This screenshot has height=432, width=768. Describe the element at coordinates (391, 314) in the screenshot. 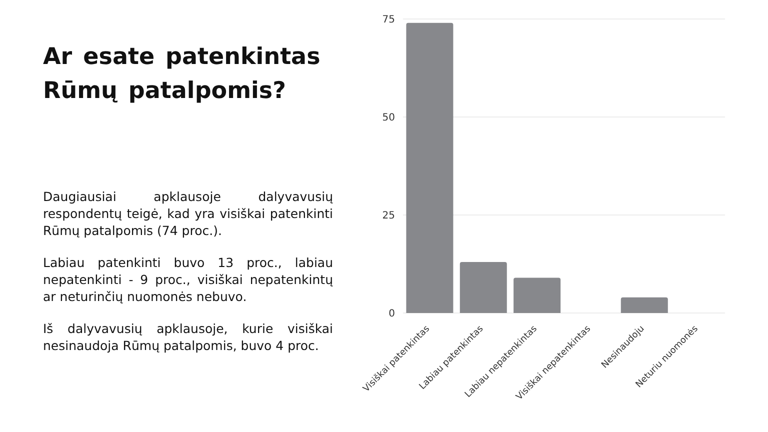

I see `y-tick-label: 0` at that location.